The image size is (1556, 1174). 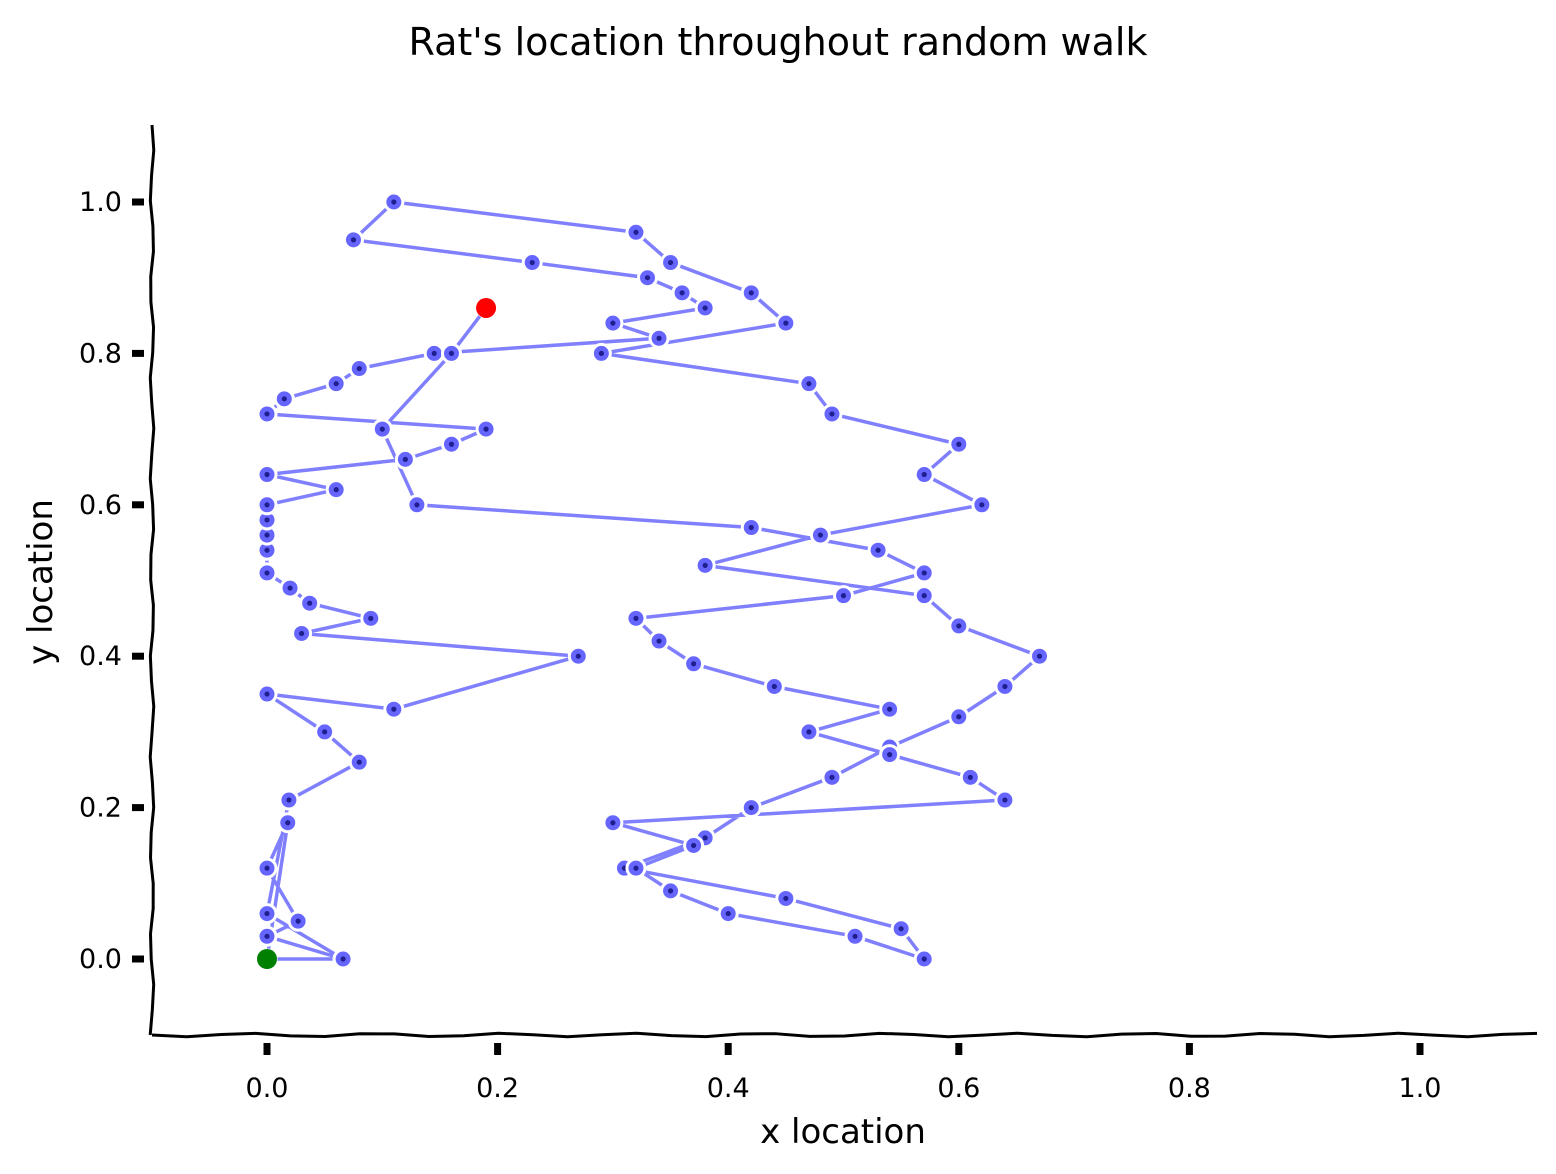 What do you see at coordinates (267, 959) in the screenshot?
I see `start-point-marker` at bounding box center [267, 959].